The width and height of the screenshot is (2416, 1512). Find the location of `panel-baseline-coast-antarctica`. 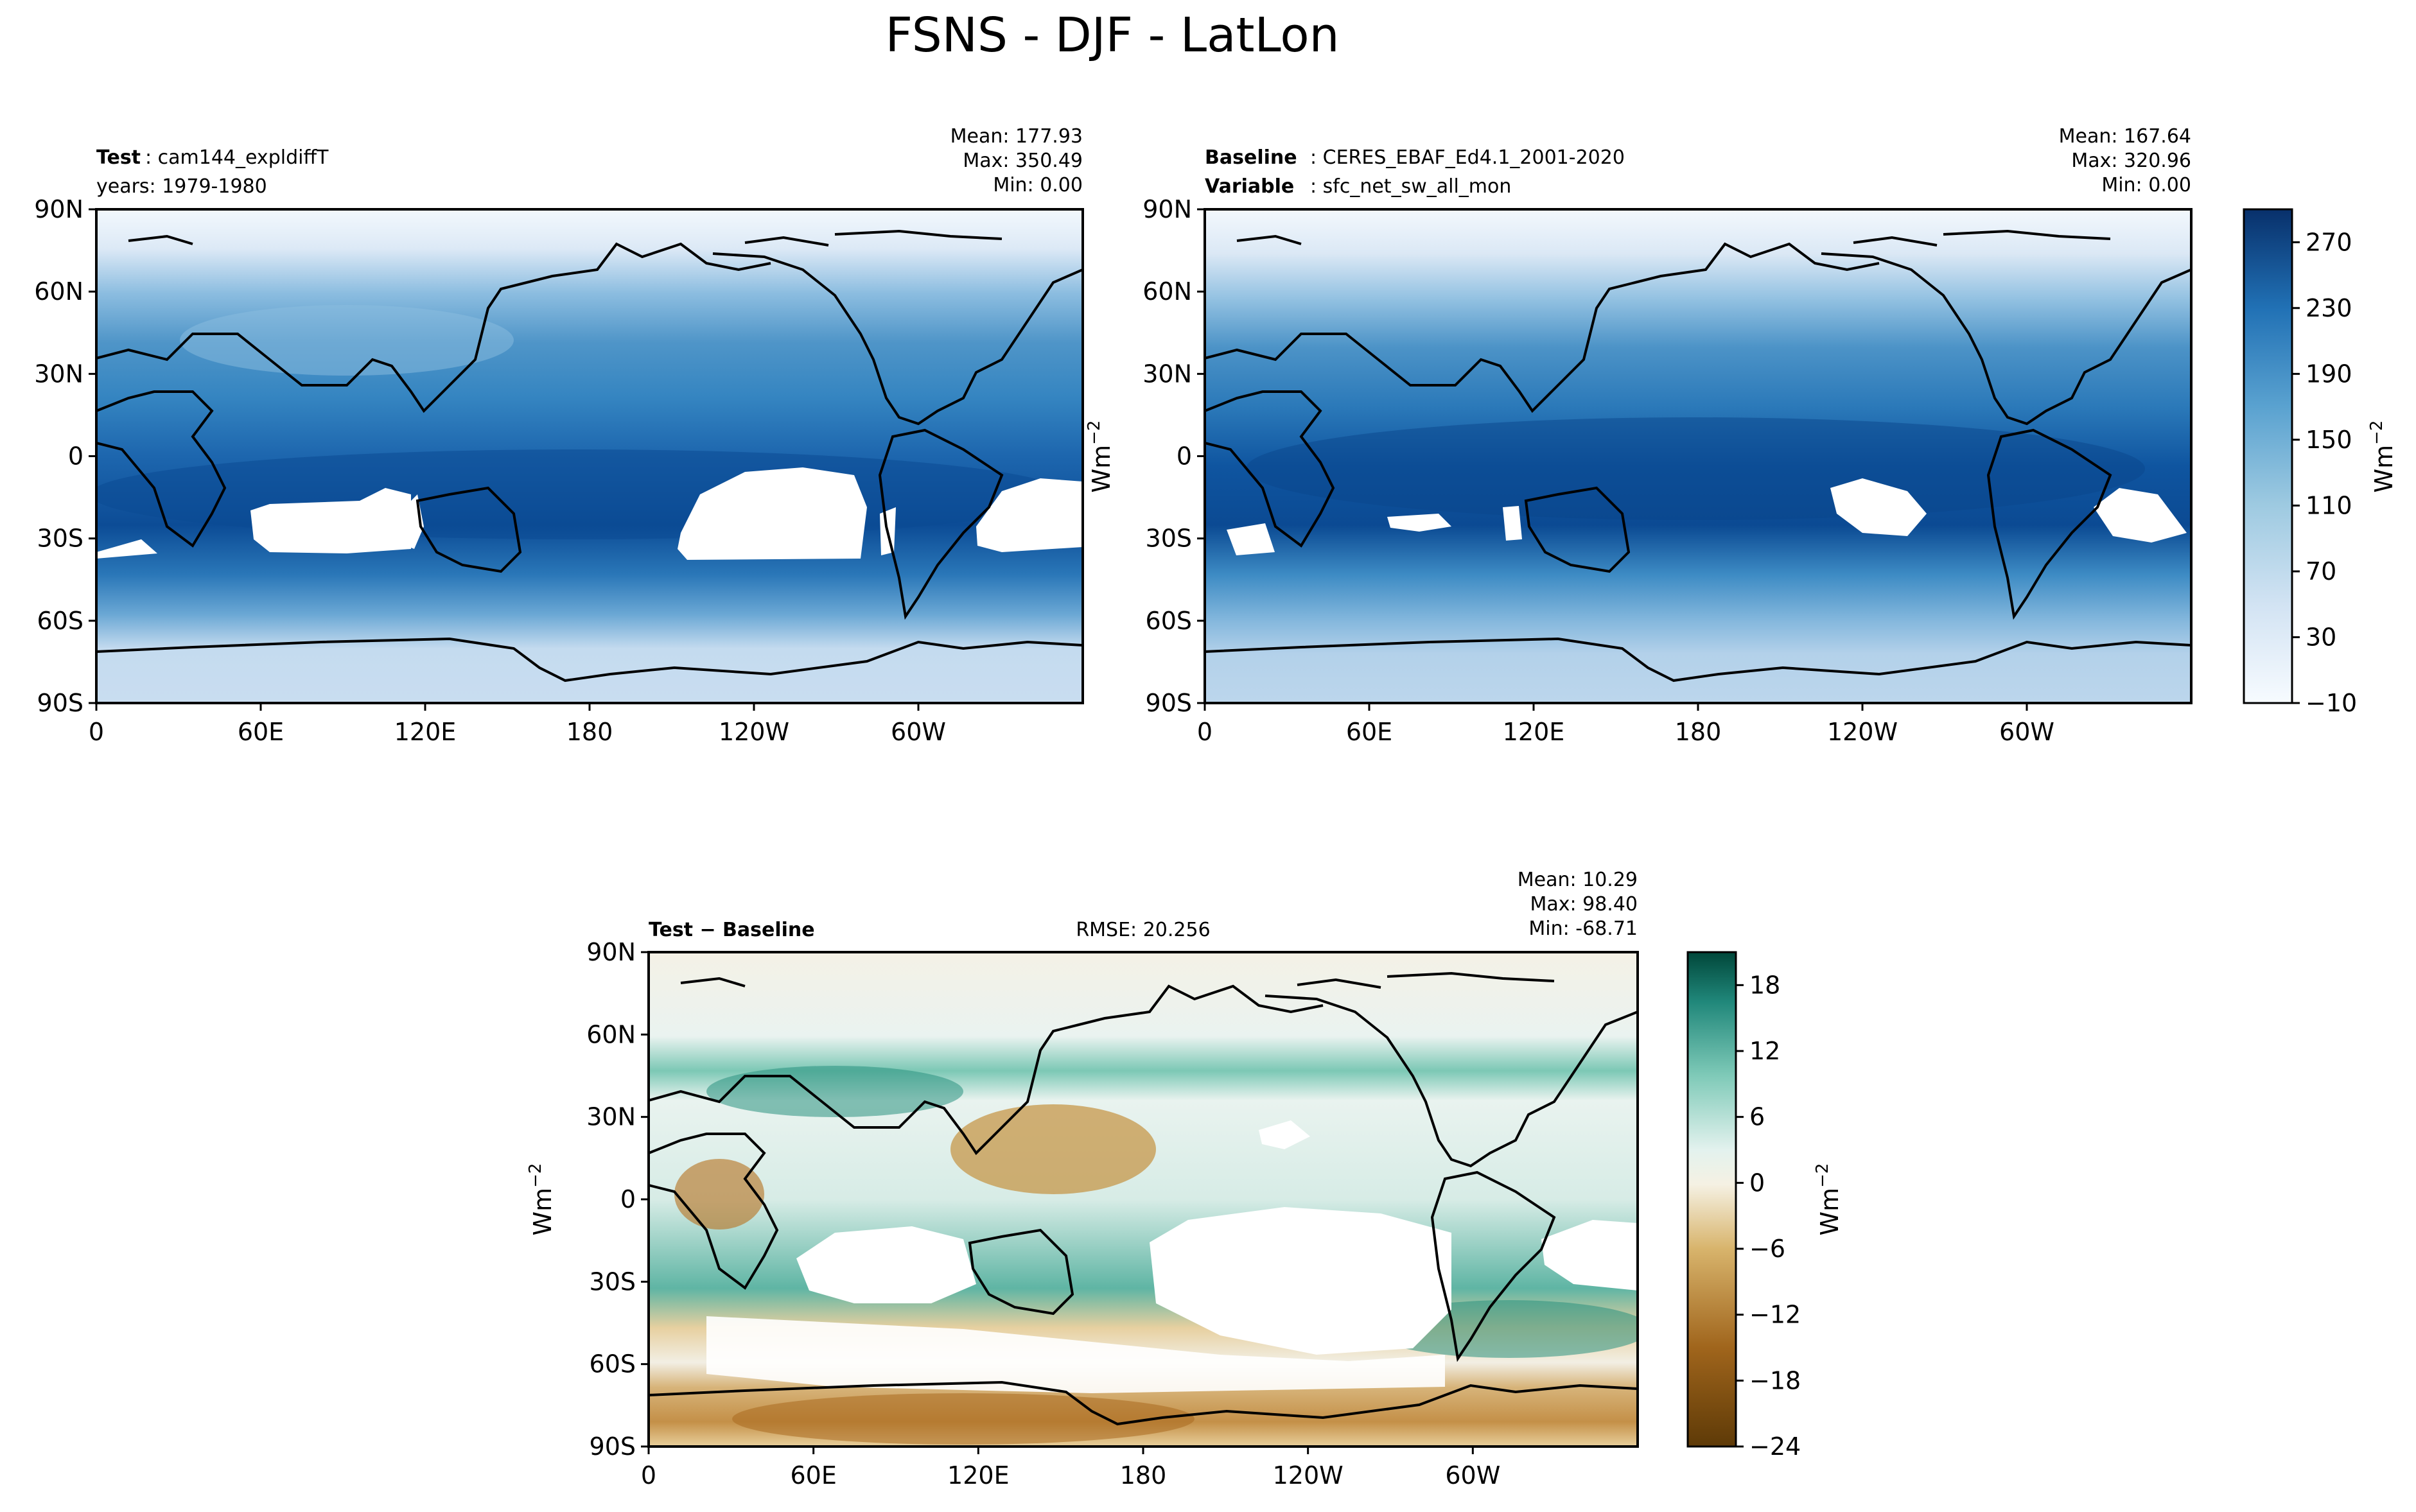

panel-baseline-coast-antarctica is located at coordinates (1698, 659).